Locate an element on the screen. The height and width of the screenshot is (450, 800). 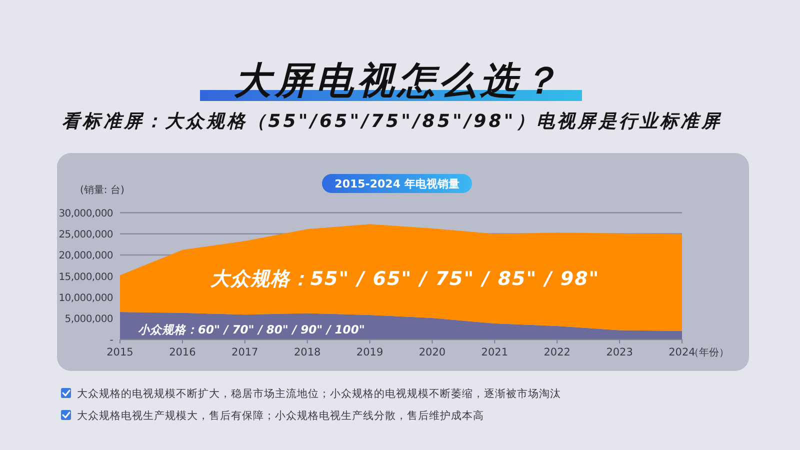
x-tick-label: 2016 is located at coordinates (182, 352).